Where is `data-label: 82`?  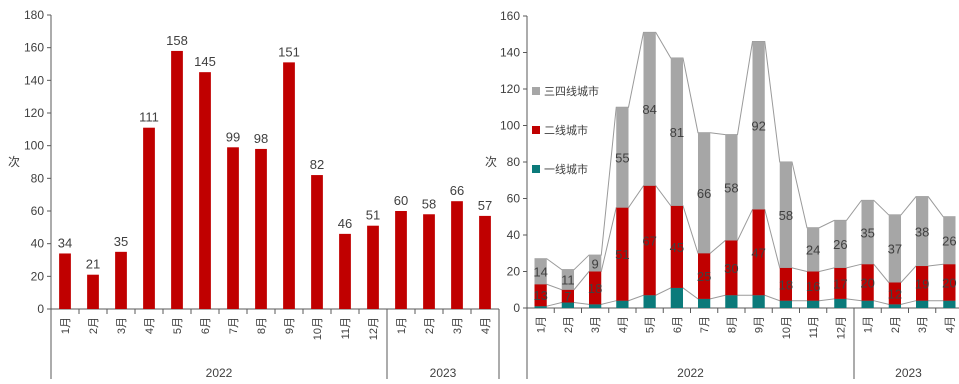
data-label: 82 is located at coordinates (317, 164).